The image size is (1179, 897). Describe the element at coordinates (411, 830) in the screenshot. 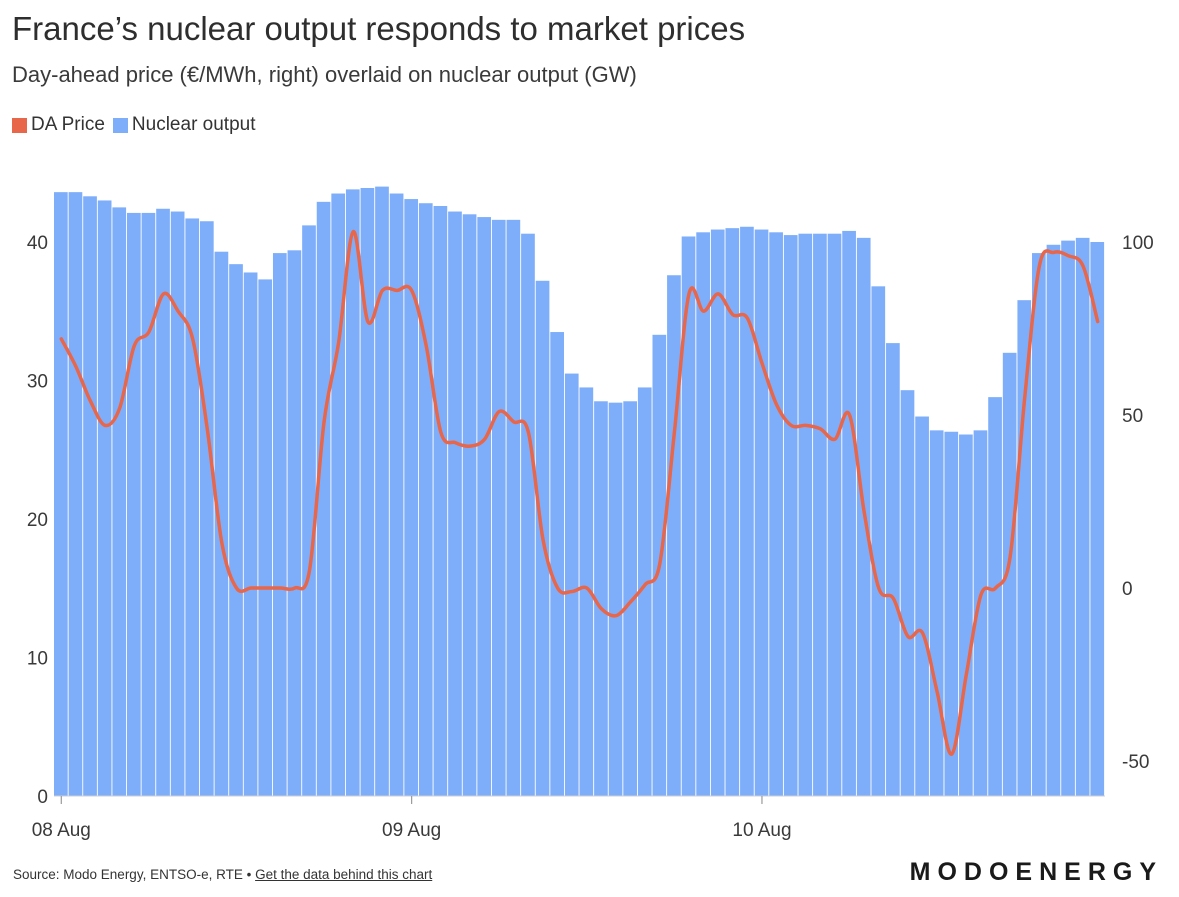

I see `x-axis-tick-label: 09 Aug` at that location.